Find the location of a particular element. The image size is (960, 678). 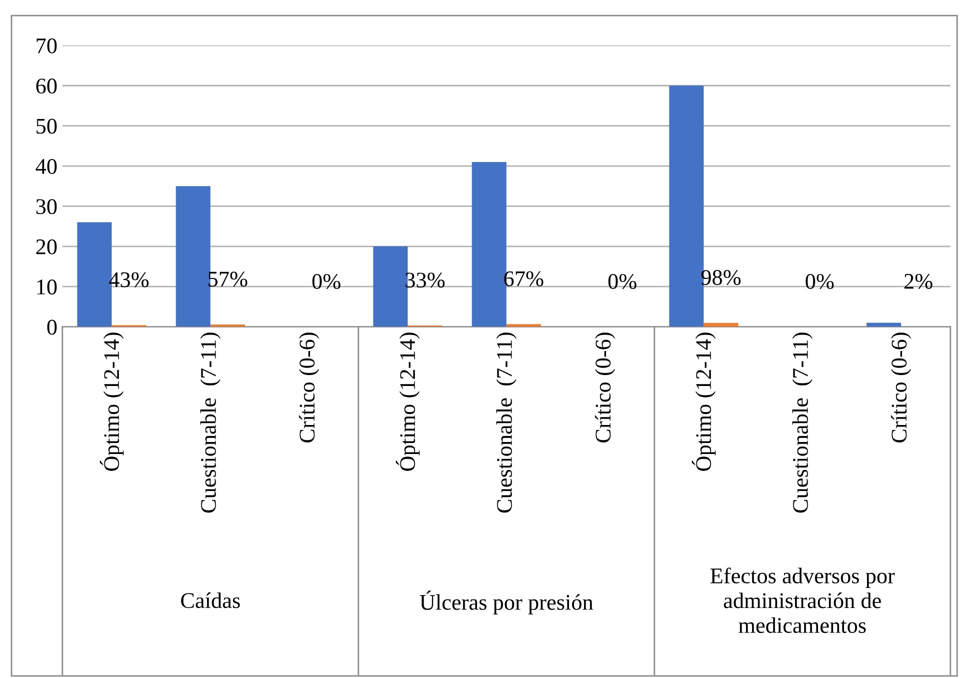

y-tick-label: 50 is located at coordinates (46, 126).